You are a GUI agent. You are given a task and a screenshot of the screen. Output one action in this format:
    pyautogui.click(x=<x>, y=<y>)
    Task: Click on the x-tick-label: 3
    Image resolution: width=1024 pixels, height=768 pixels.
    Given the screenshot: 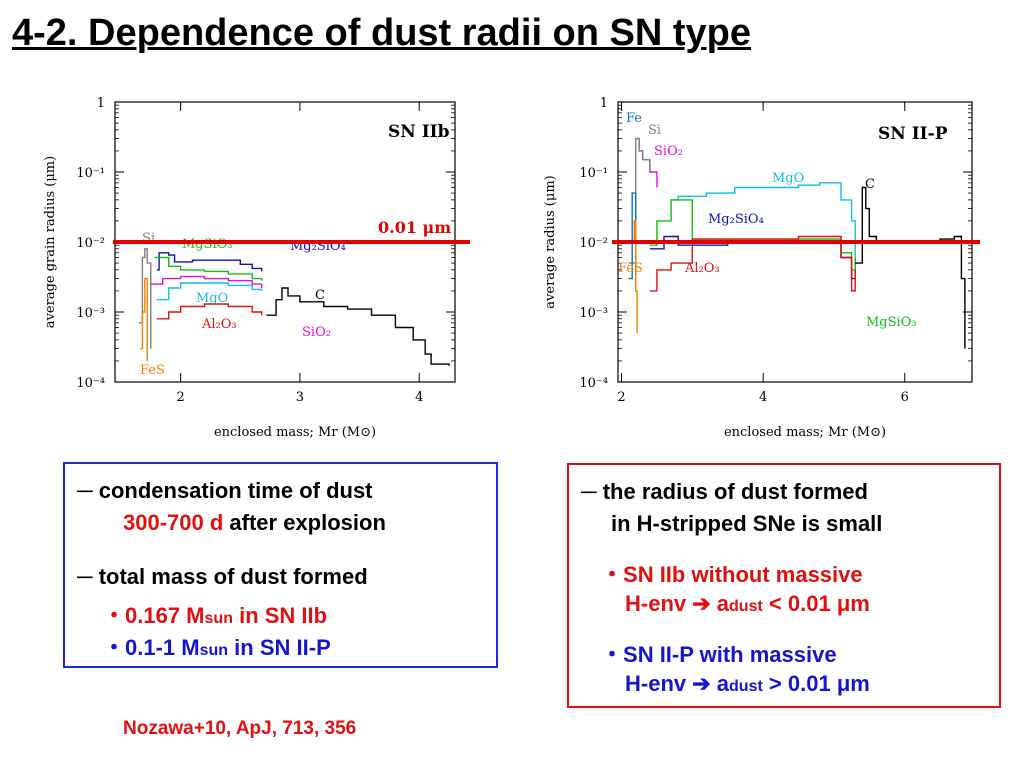 What is the action you would take?
    pyautogui.click(x=300, y=397)
    